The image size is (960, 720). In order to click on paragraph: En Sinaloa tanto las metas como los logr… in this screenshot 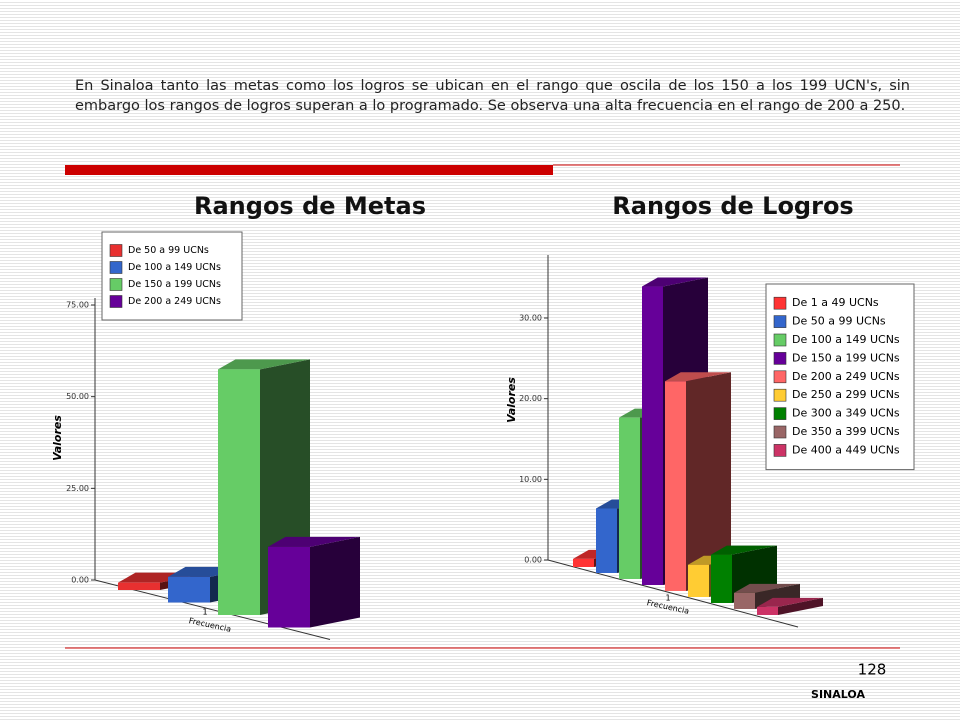, I will do `click(492, 96)`.